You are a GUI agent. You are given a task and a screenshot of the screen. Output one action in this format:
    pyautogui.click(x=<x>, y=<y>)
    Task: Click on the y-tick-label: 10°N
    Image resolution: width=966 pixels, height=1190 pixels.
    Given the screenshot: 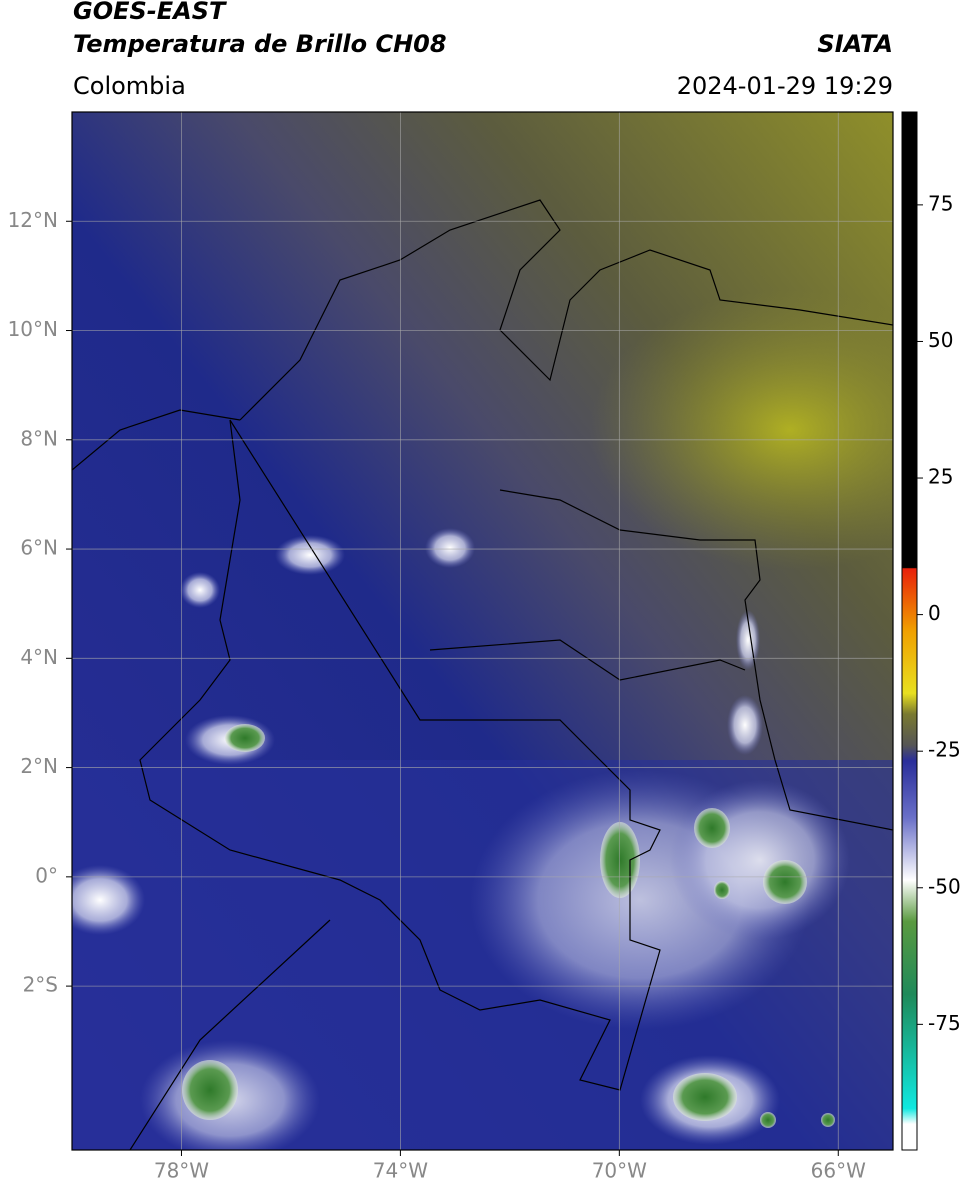 What is the action you would take?
    pyautogui.click(x=33, y=329)
    